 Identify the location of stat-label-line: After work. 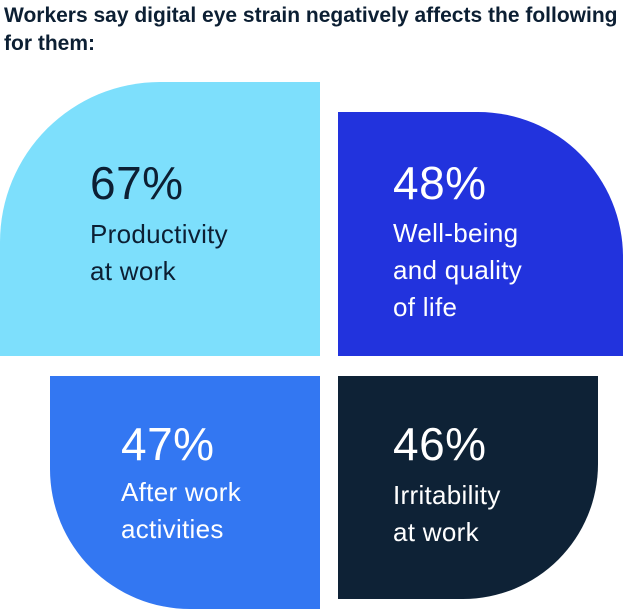
(181, 492).